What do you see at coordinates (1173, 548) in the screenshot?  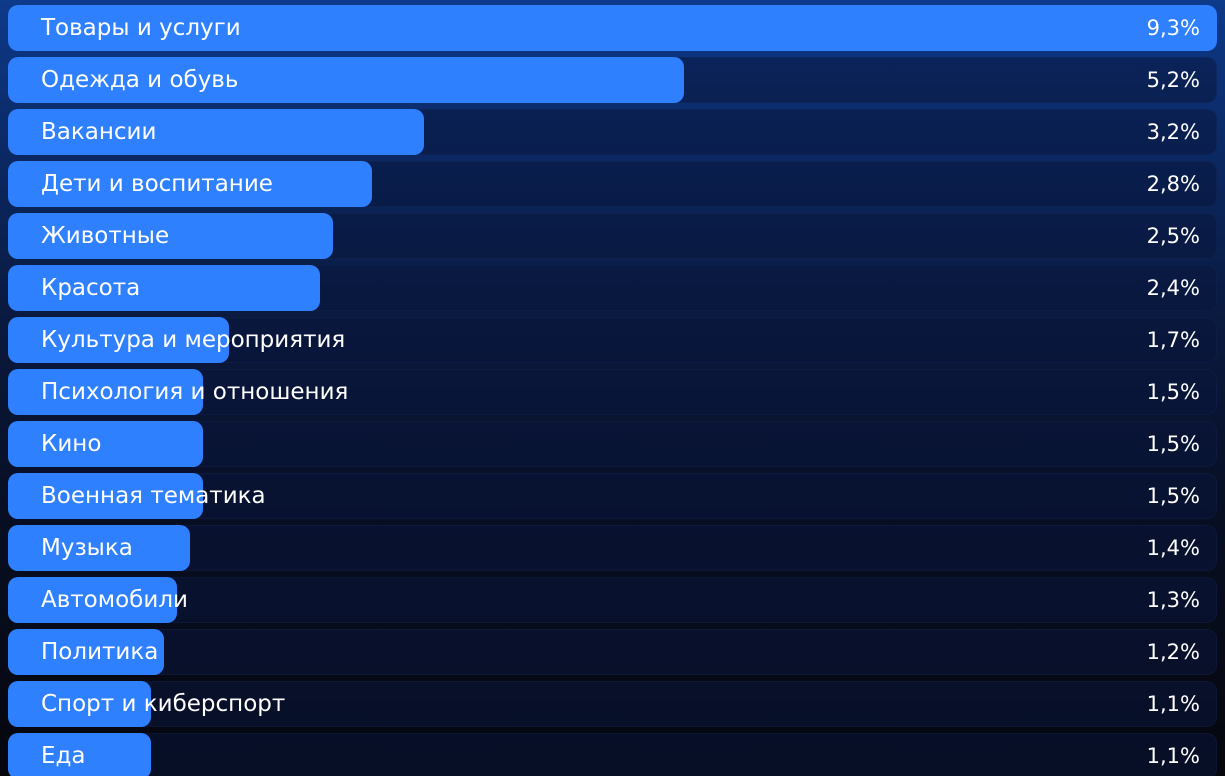 I see `value-label: 1,4%` at bounding box center [1173, 548].